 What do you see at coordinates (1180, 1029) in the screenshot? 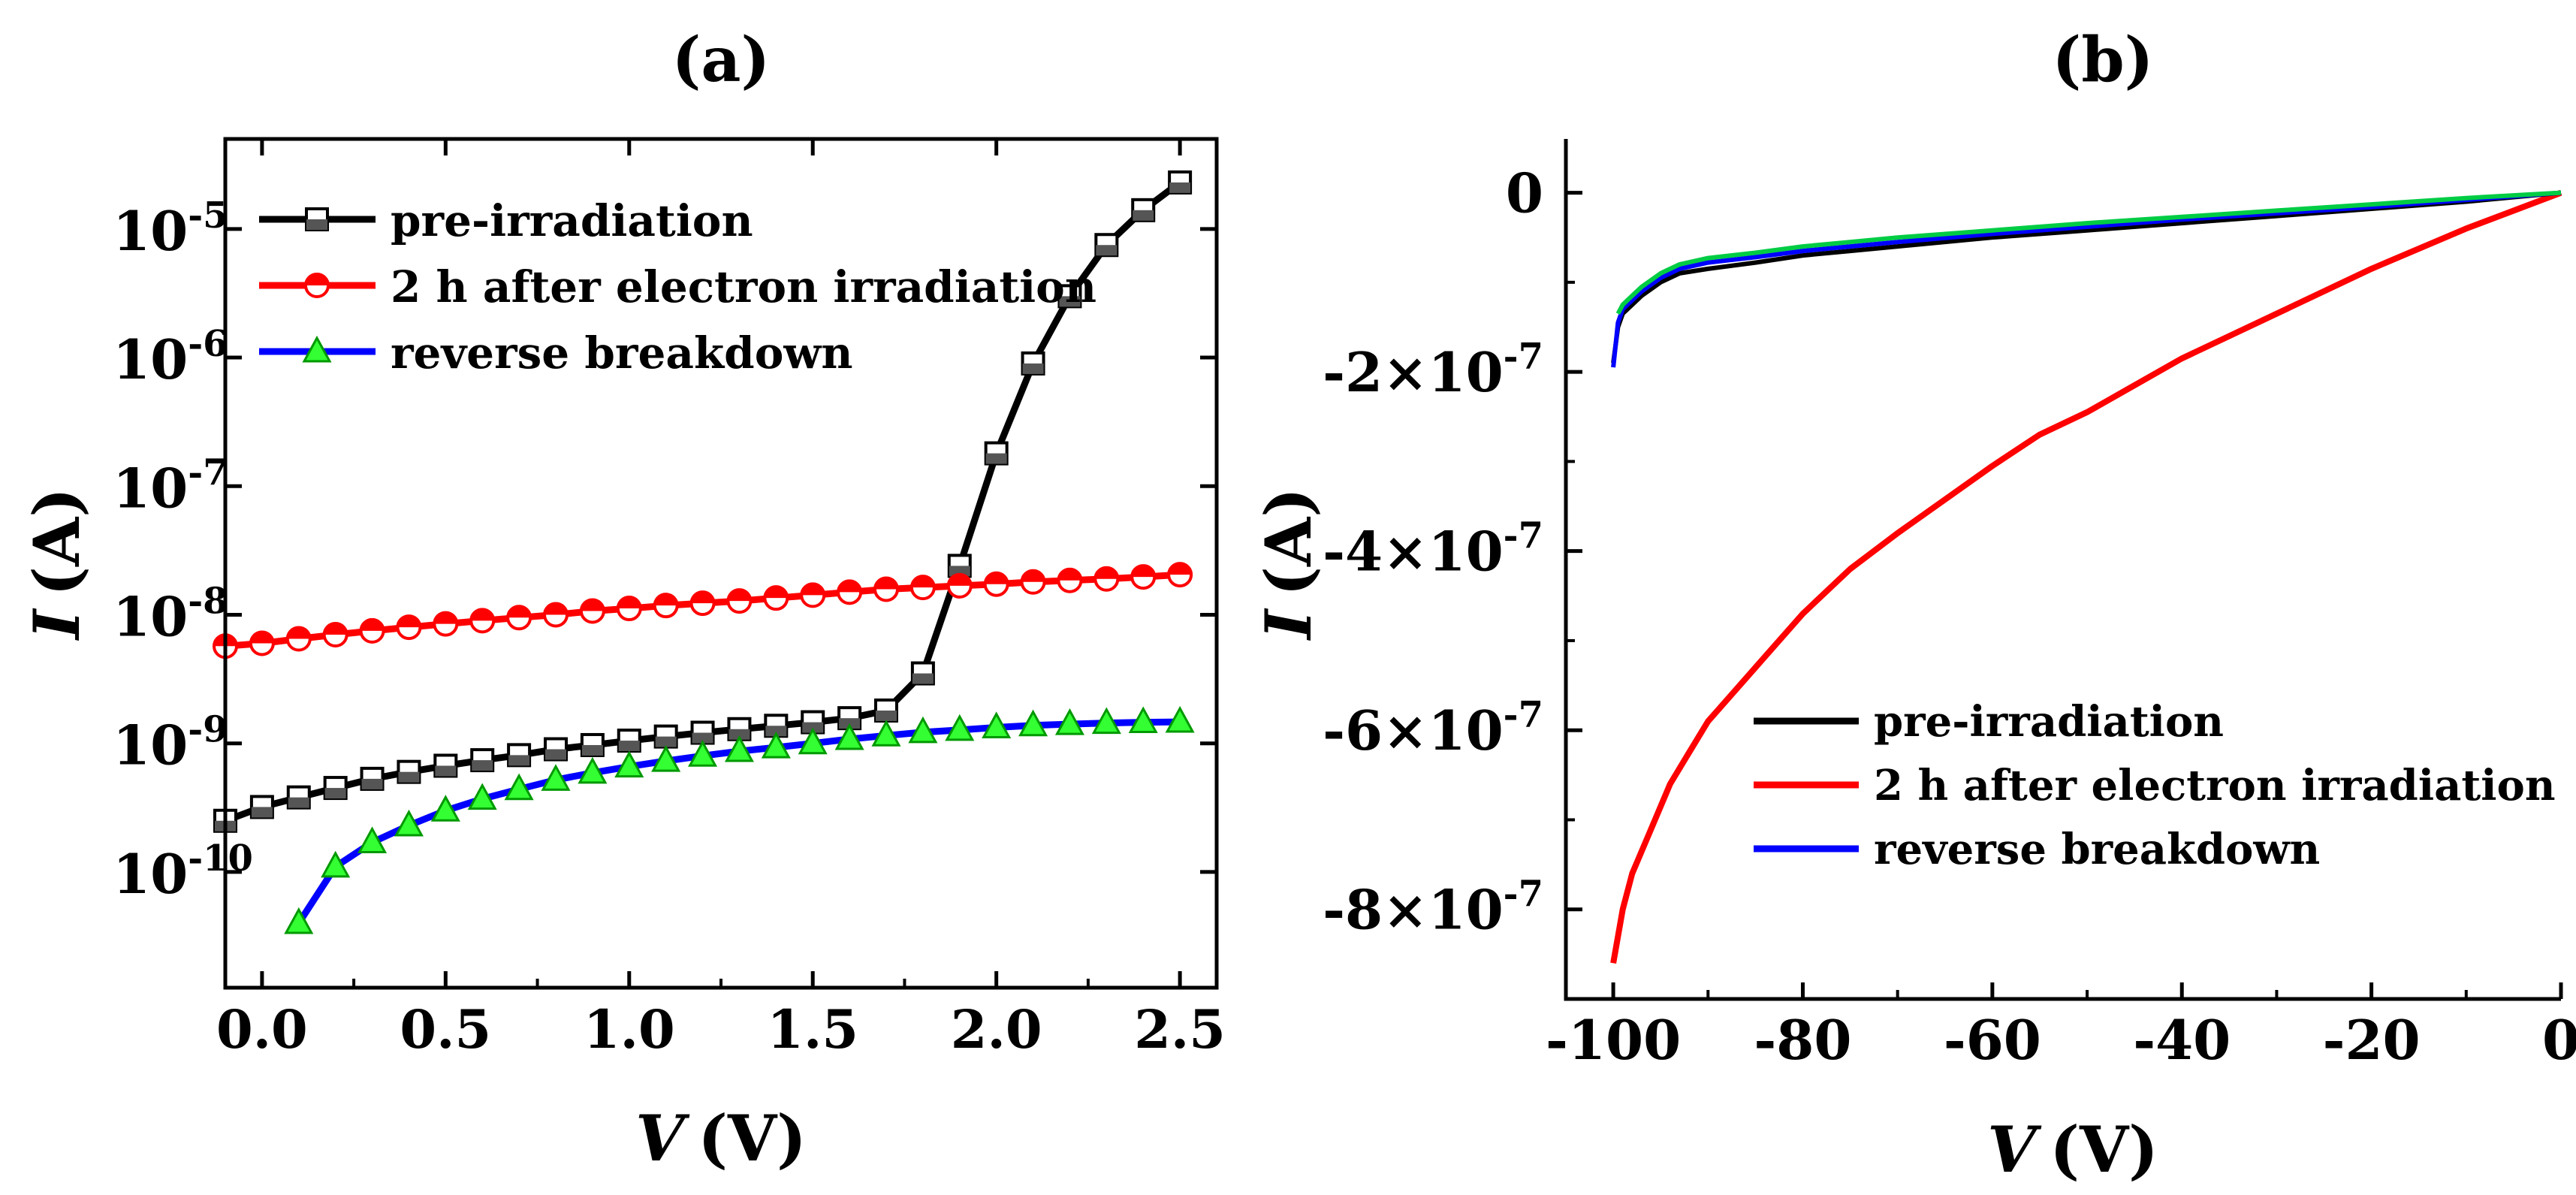
I see `panel-a-x-tick-label: 2.5` at bounding box center [1180, 1029].